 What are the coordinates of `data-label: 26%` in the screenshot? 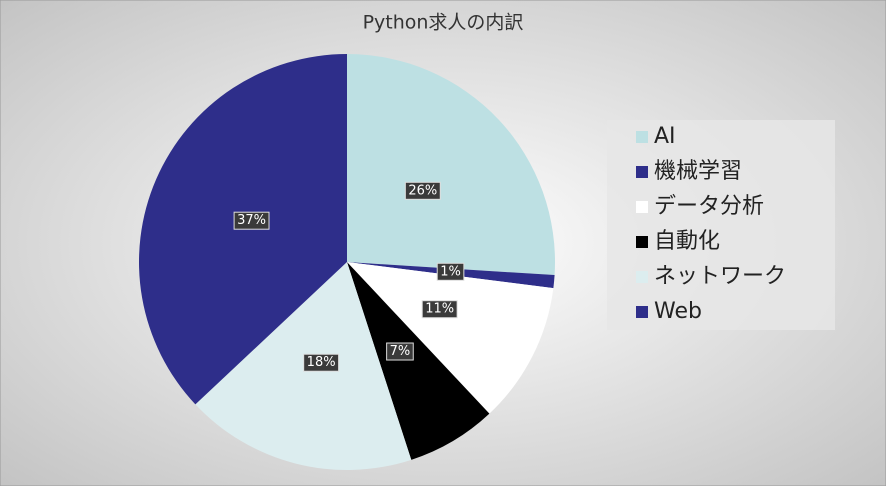 It's located at (422, 190).